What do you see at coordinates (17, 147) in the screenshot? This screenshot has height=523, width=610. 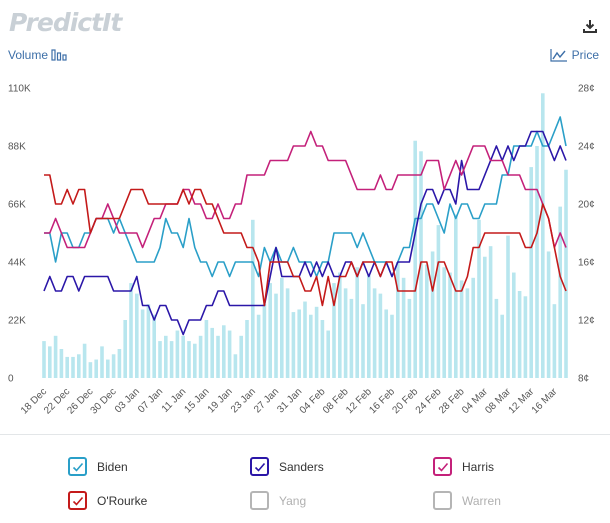 I see `left-tick-label: 88K` at bounding box center [17, 147].